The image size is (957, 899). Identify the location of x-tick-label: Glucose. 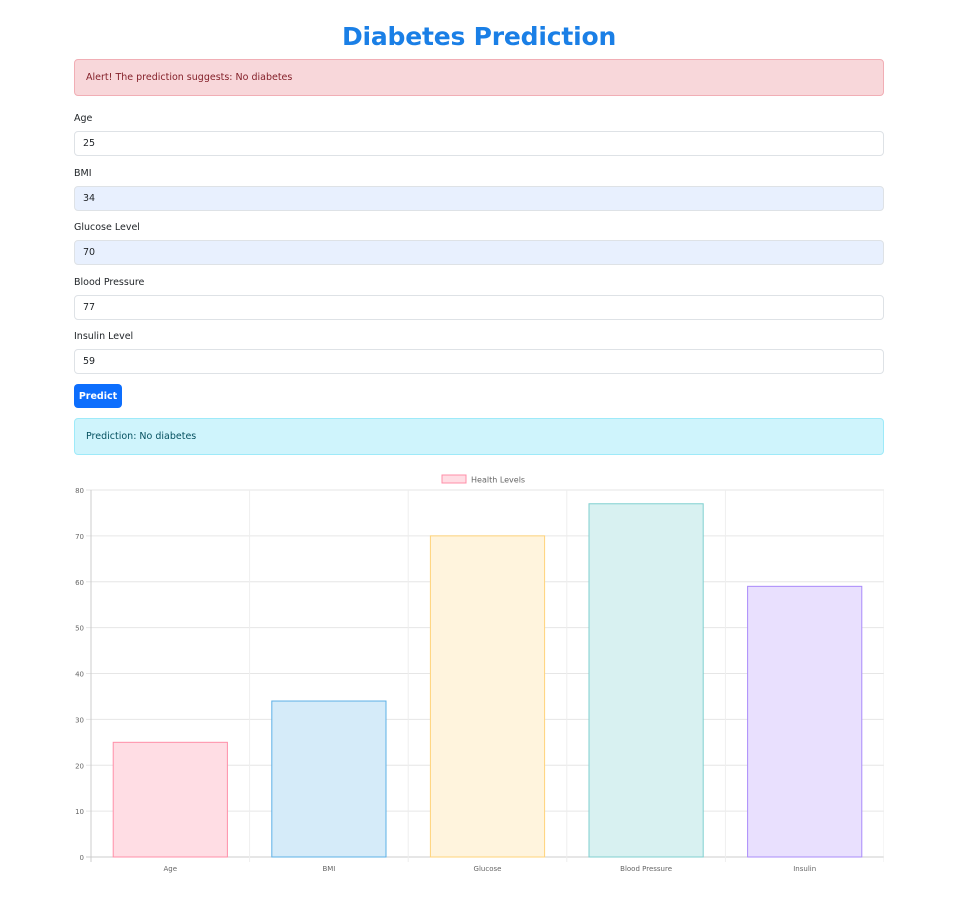
(488, 869).